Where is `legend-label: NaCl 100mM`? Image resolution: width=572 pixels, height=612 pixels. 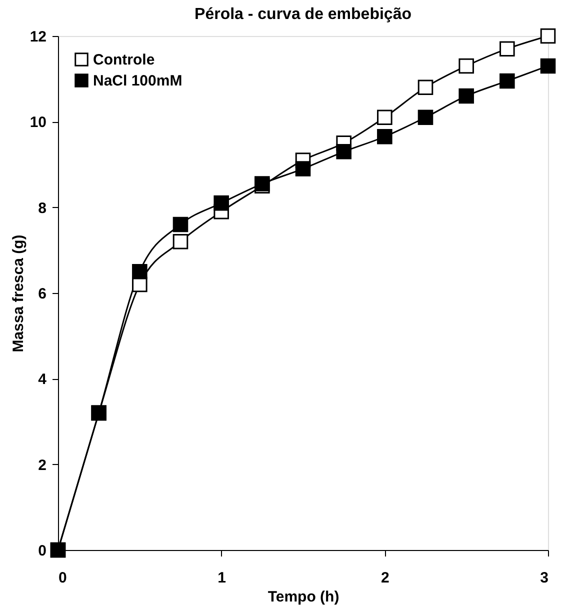
legend-label: NaCl 100mM is located at coordinates (137, 81).